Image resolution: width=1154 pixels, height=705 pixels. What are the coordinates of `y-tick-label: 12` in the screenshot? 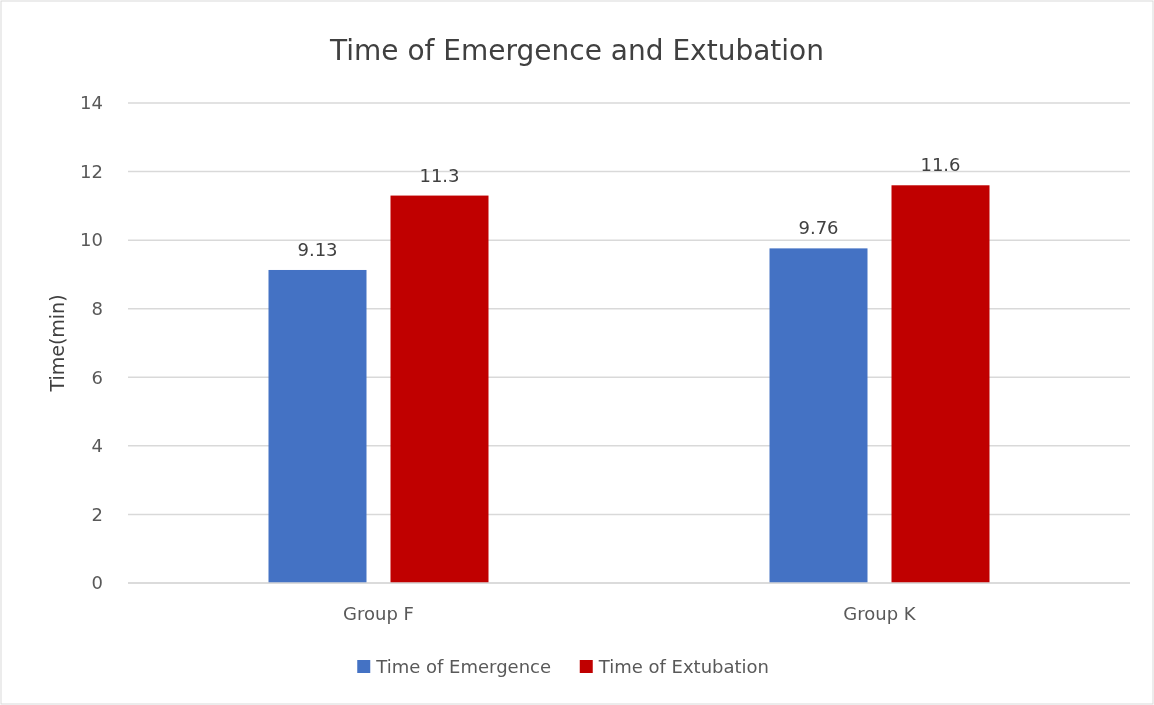 It's located at (91, 171).